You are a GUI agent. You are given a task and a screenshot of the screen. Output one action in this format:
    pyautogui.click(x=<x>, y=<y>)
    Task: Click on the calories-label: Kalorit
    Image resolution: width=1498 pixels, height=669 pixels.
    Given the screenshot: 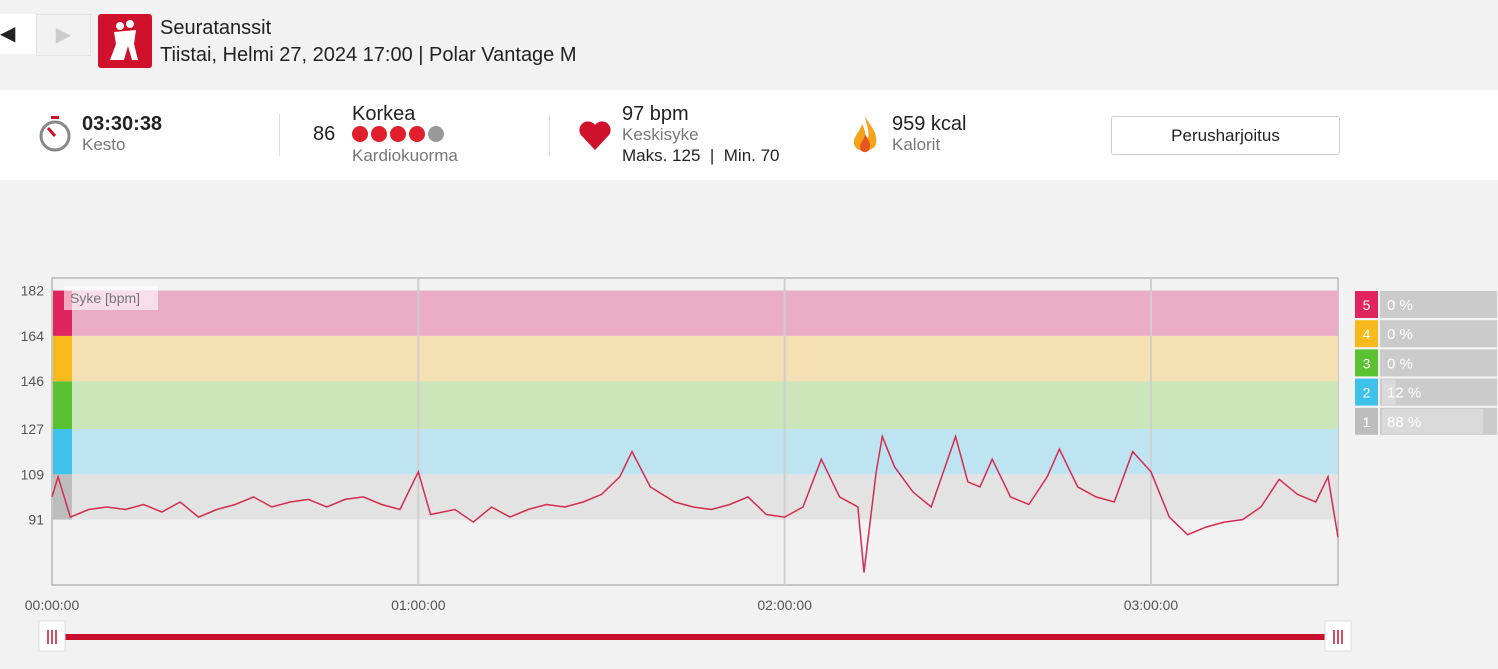 What is the action you would take?
    pyautogui.click(x=916, y=144)
    